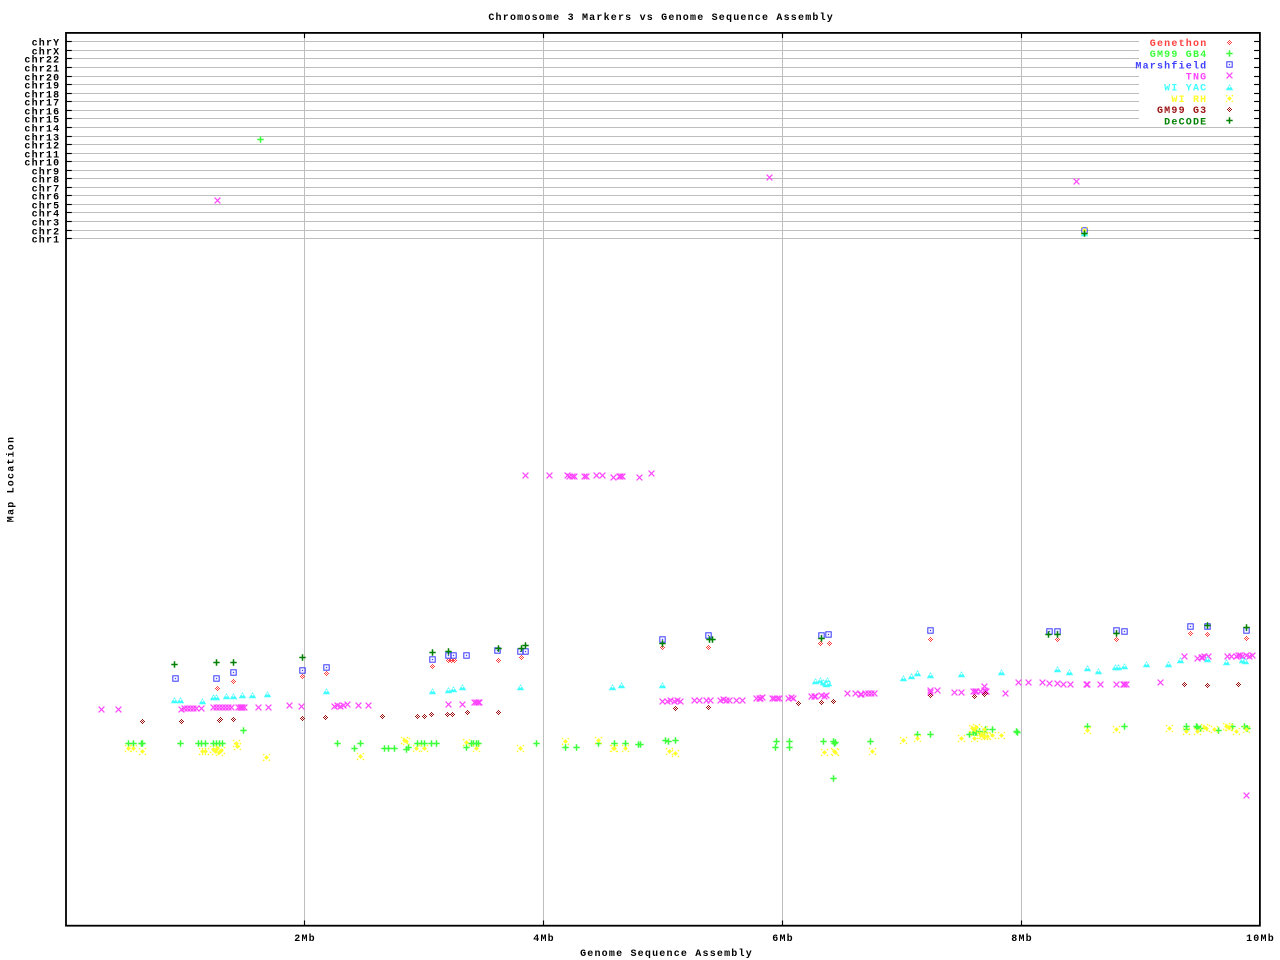 The width and height of the screenshot is (1280, 960). What do you see at coordinates (46, 224) in the screenshot?
I see `svg-text: chr3` at bounding box center [46, 224].